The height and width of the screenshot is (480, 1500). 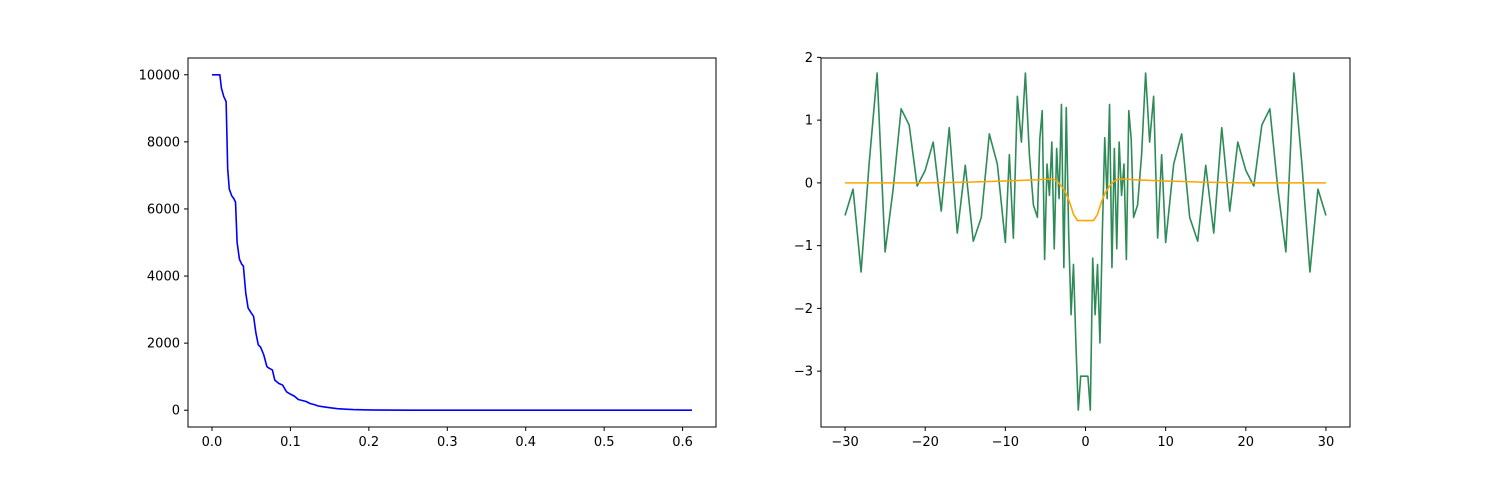 What do you see at coordinates (212, 442) in the screenshot?
I see `x-tick-label: 0.0` at bounding box center [212, 442].